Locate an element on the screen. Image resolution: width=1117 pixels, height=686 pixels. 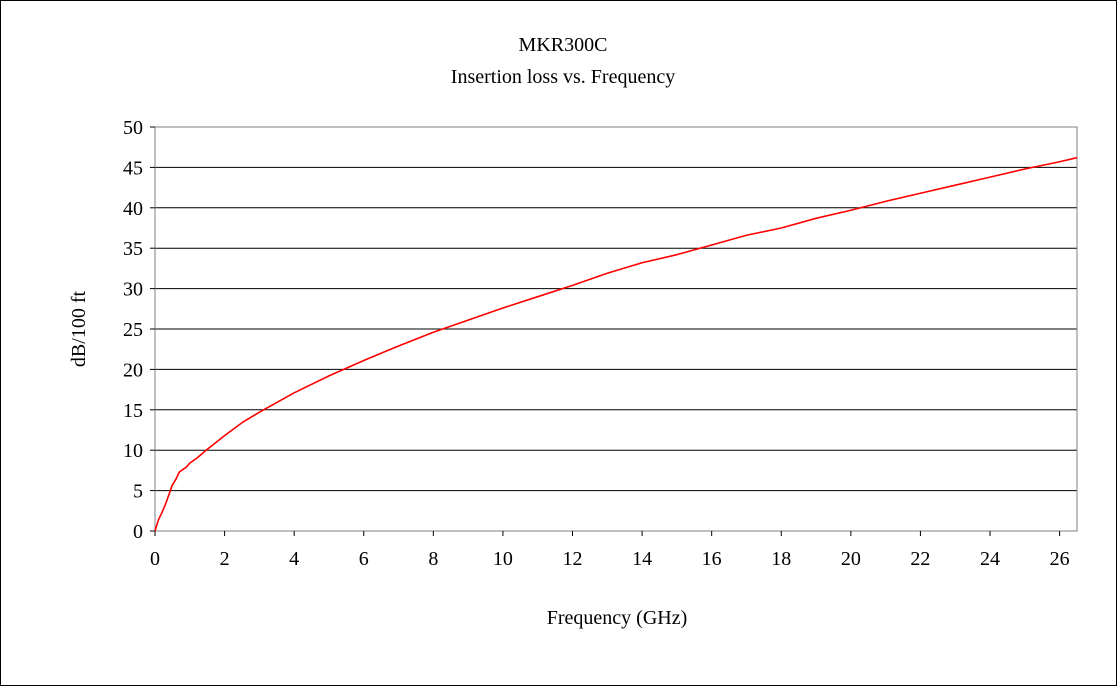
chart-subtitle: Insertion loss vs. Frequency is located at coordinates (563, 77).